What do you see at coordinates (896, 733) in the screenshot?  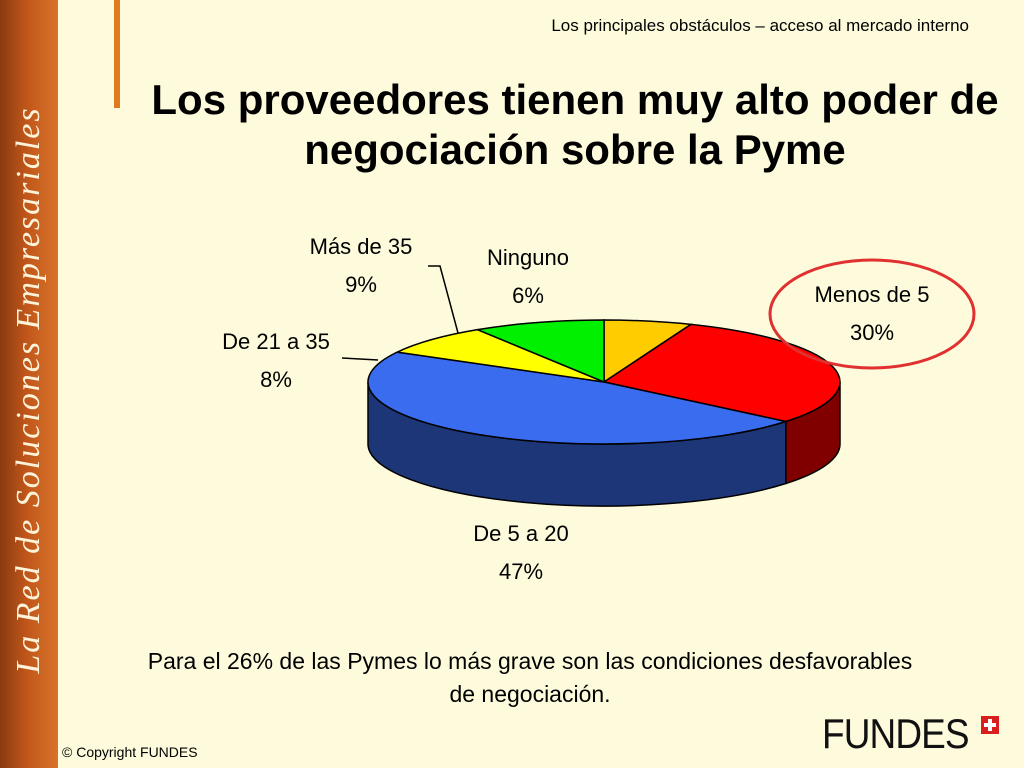 I see `logo-wordmark: FUNDES` at bounding box center [896, 733].